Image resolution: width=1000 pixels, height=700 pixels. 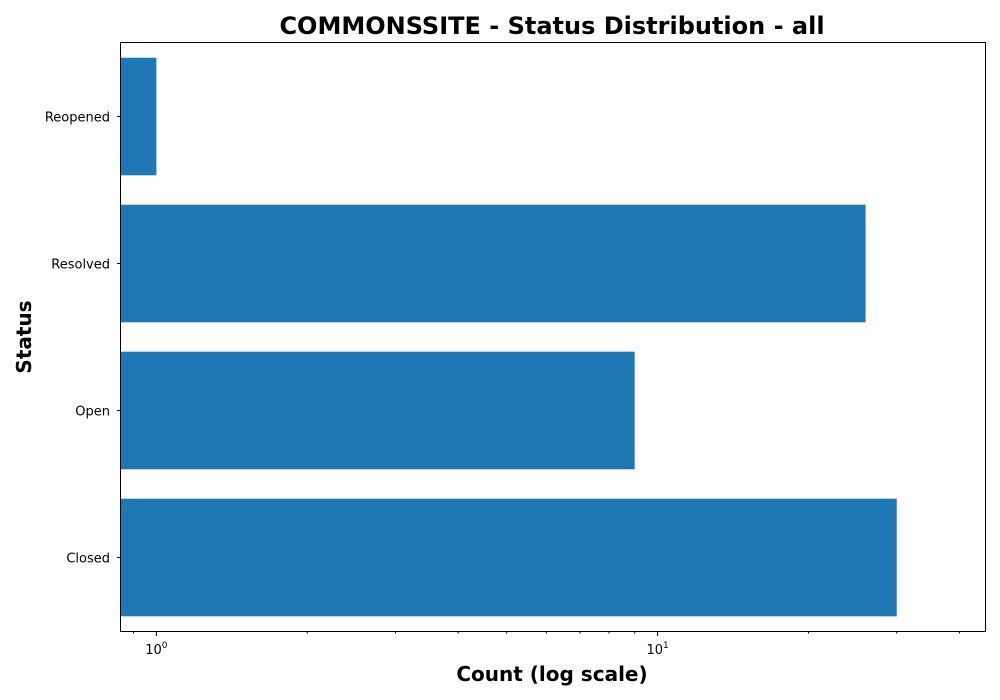 What do you see at coordinates (509, 557) in the screenshot?
I see `bar-closed` at bounding box center [509, 557].